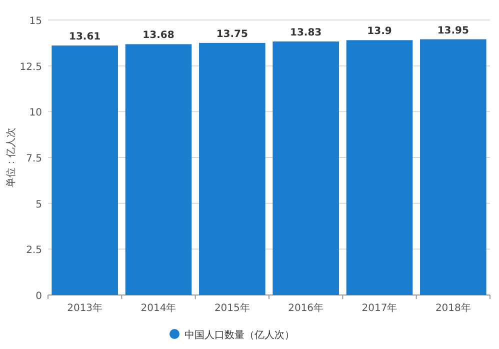 This screenshot has width=499, height=349. I want to click on x-tick-label: 2017年, so click(380, 308).